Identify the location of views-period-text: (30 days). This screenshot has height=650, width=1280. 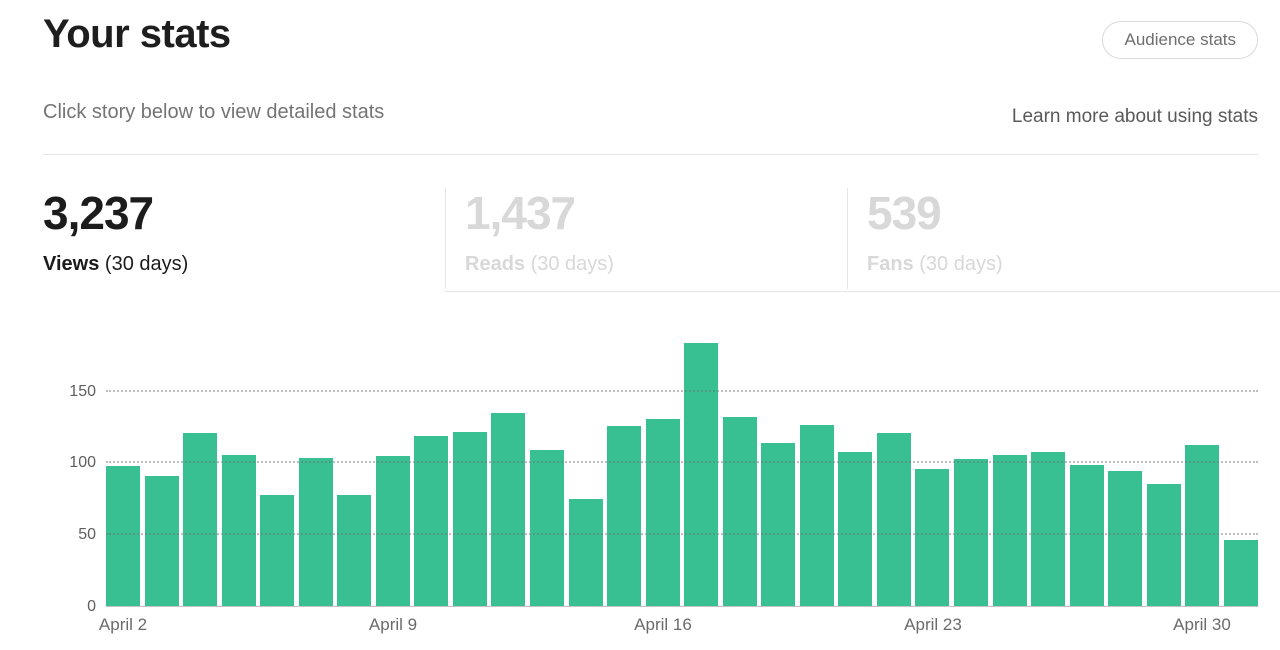
(146, 264).